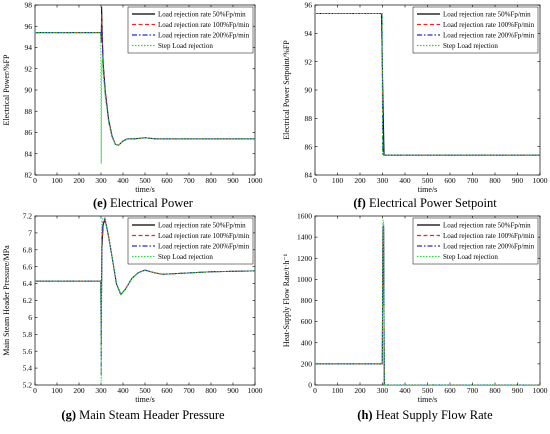 This screenshot has height=434, width=550. I want to click on y-tick-label: 200, so click(307, 363).